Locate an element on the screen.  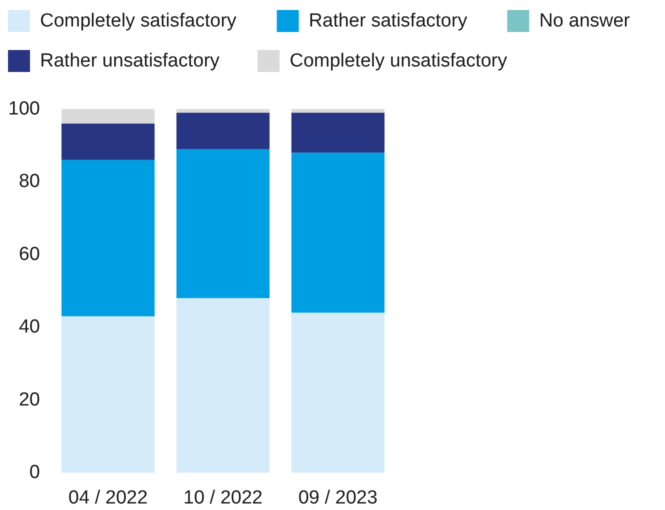
y-tick-label: 0 is located at coordinates (34, 473).